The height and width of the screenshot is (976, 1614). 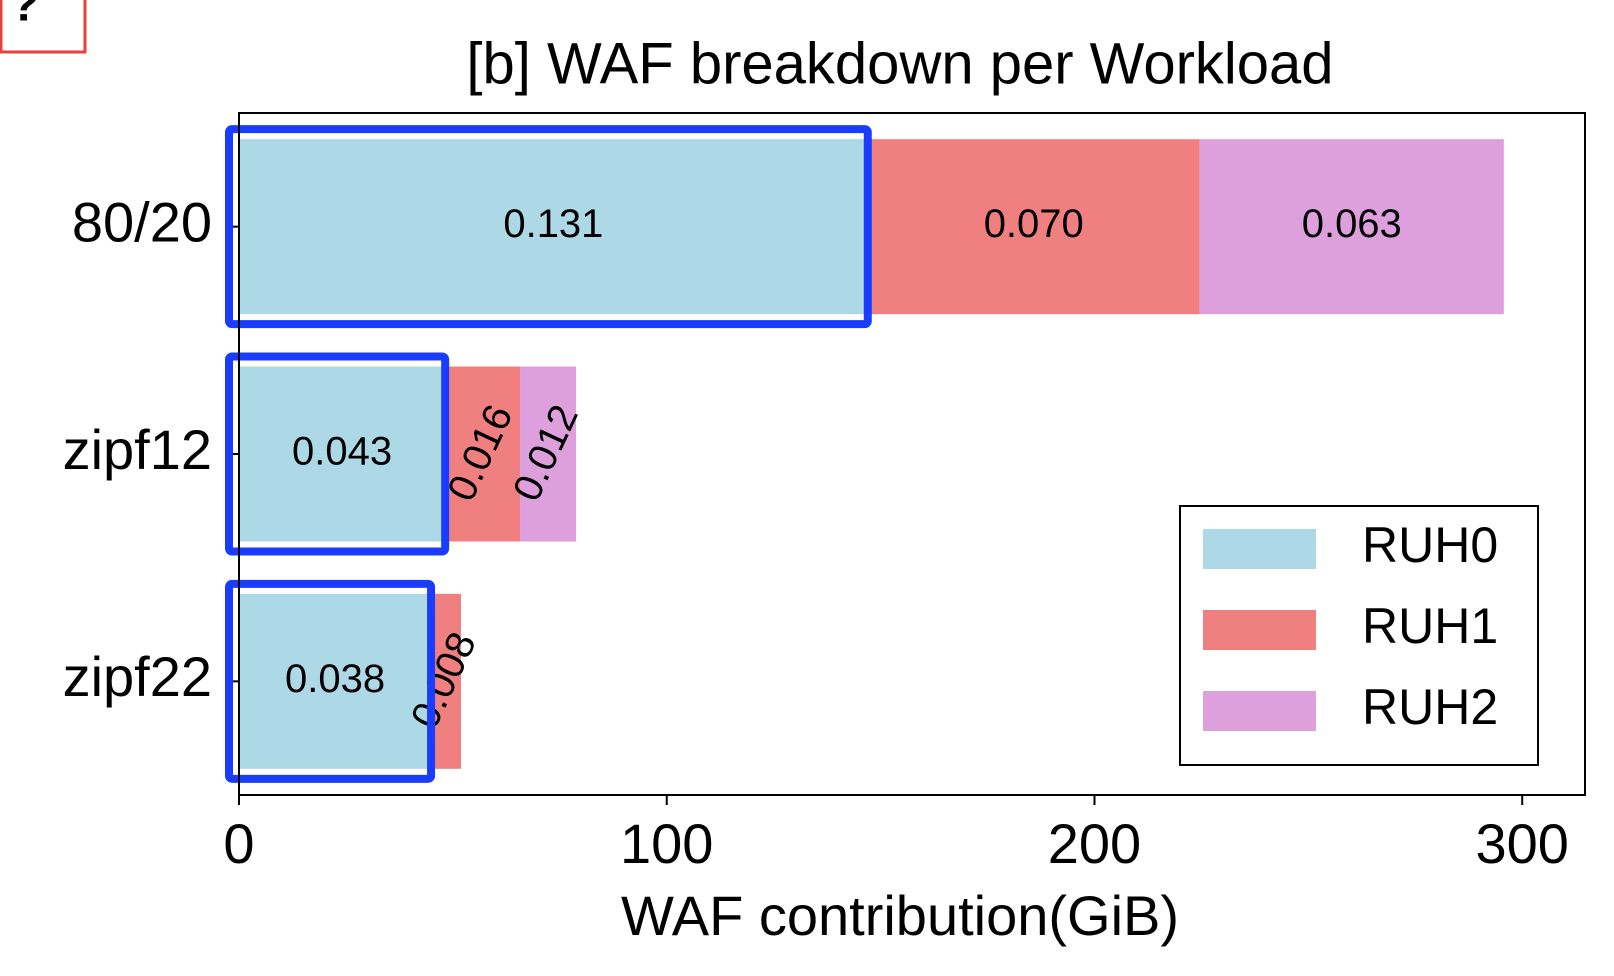 I want to click on y-tick-label: 80/20, so click(x=142, y=221).